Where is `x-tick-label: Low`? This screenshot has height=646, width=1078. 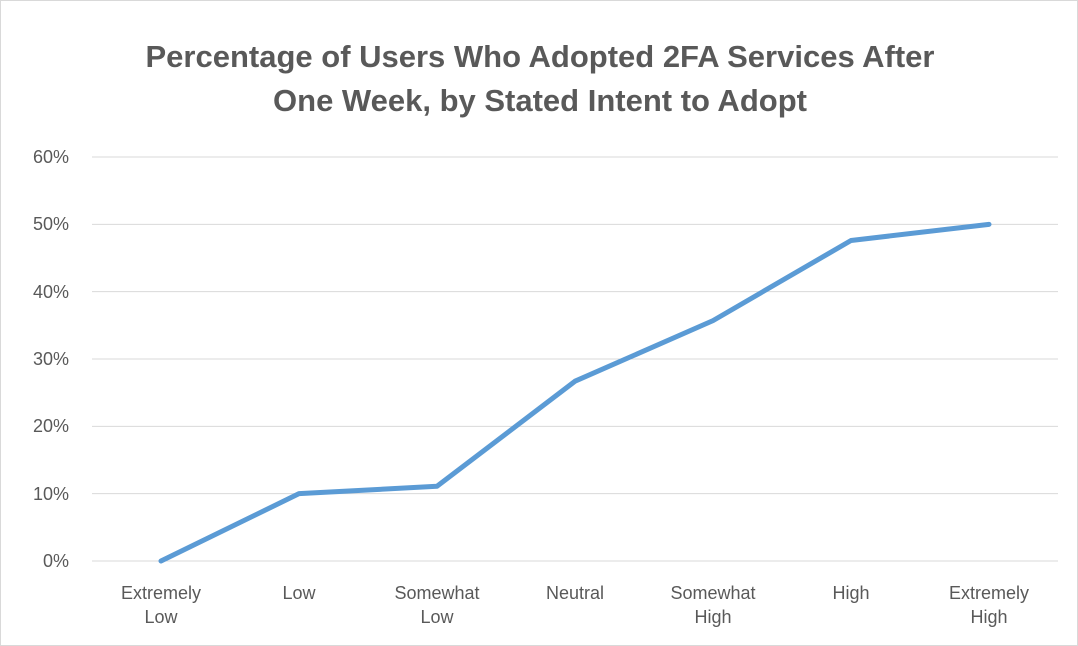
x-tick-label: Low is located at coordinates (299, 593).